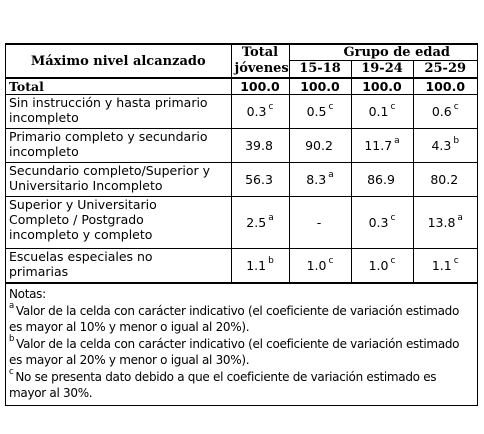 This screenshot has width=484, height=434. I want to click on cell-value: 0.6, so click(441, 111).